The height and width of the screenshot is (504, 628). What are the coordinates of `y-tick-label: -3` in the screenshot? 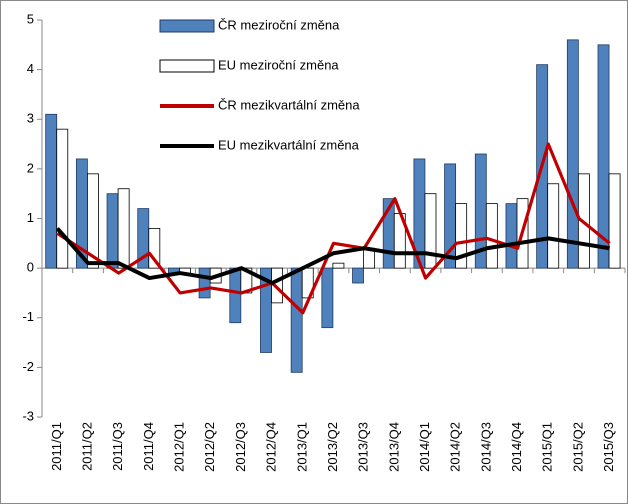 It's located at (28, 415).